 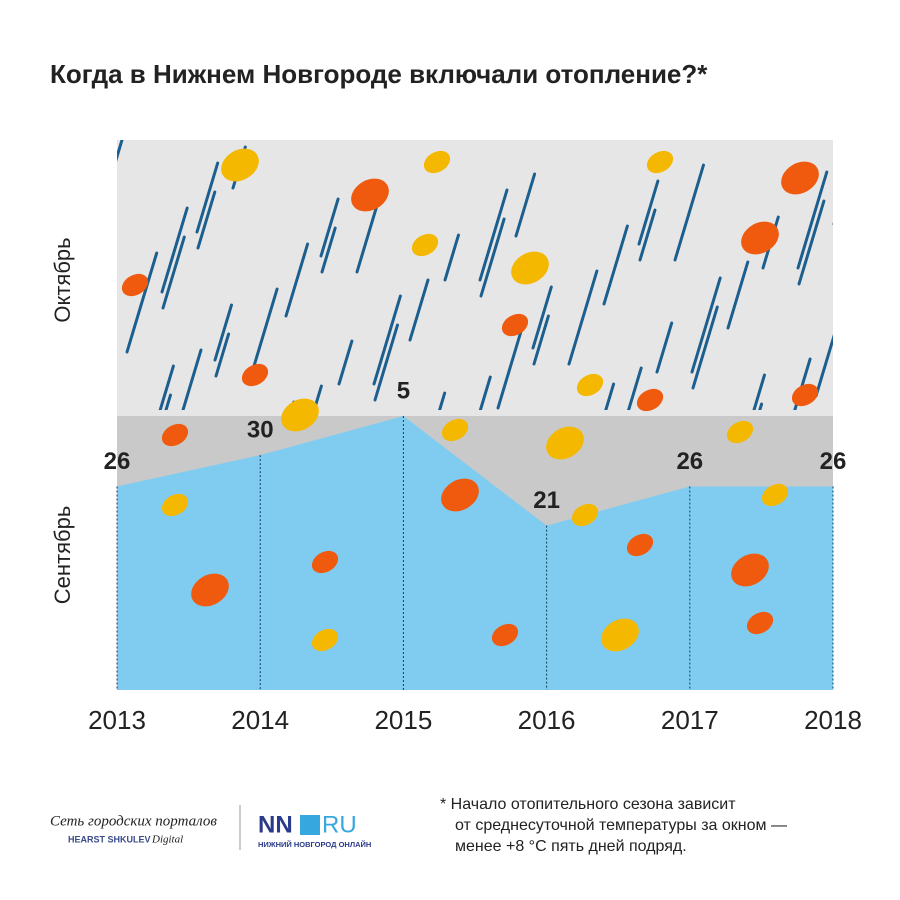 I want to click on x-tick-label: 2014, so click(x=260, y=720).